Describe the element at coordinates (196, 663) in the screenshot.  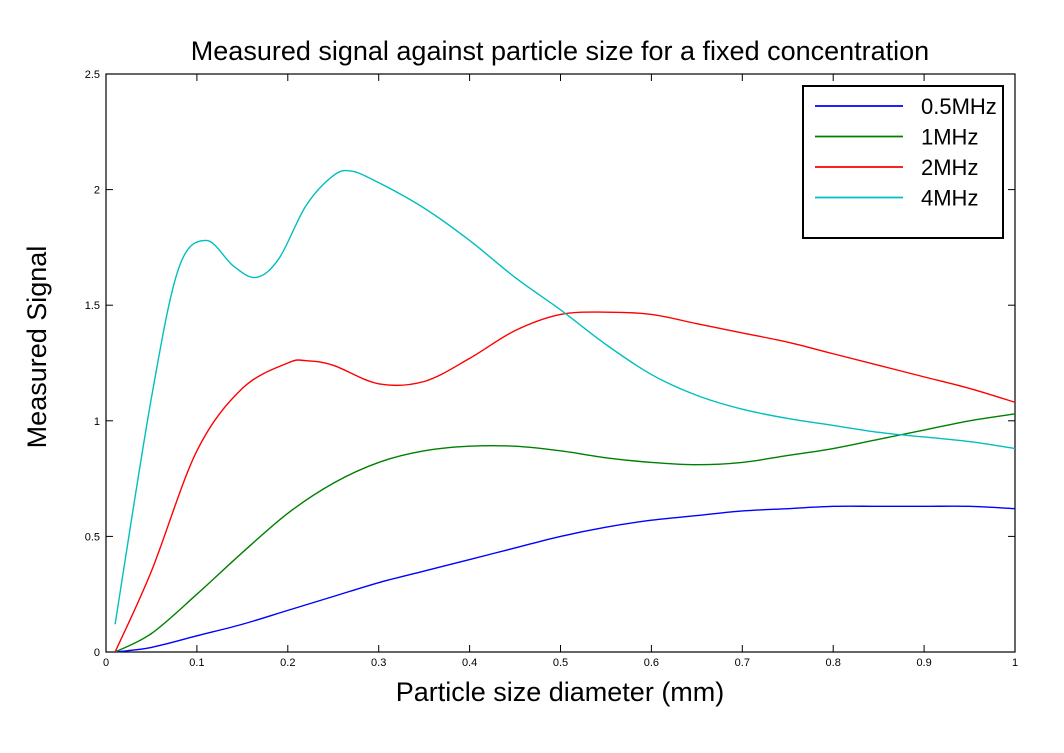
I see `x-tick-label: 0.1` at that location.